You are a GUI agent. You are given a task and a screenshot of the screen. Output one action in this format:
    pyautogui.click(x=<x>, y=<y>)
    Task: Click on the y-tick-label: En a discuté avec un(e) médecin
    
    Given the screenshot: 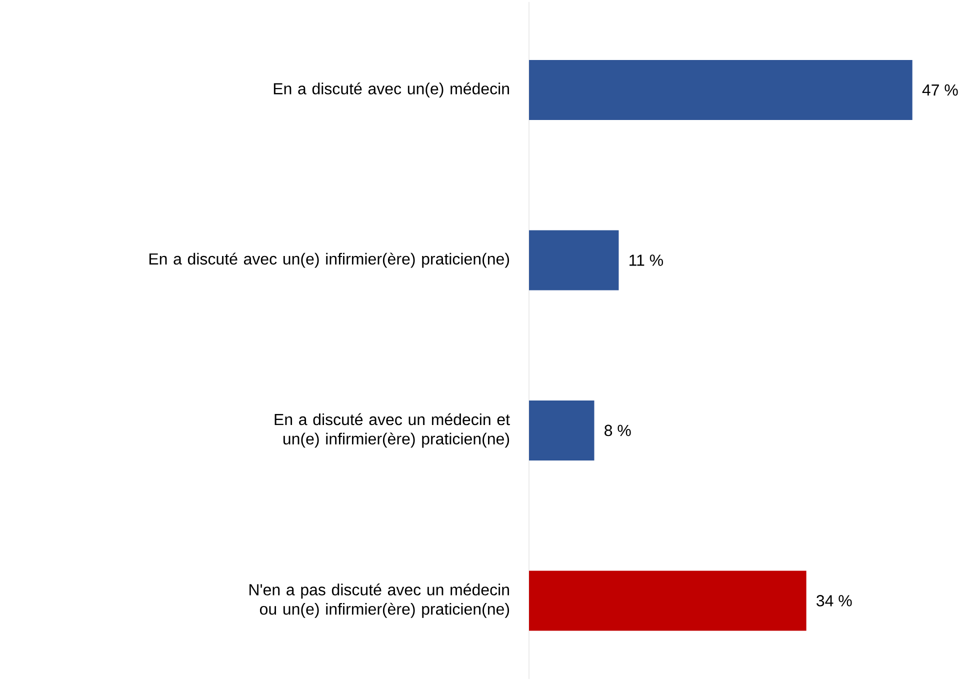 What is the action you would take?
    pyautogui.click(x=391, y=90)
    